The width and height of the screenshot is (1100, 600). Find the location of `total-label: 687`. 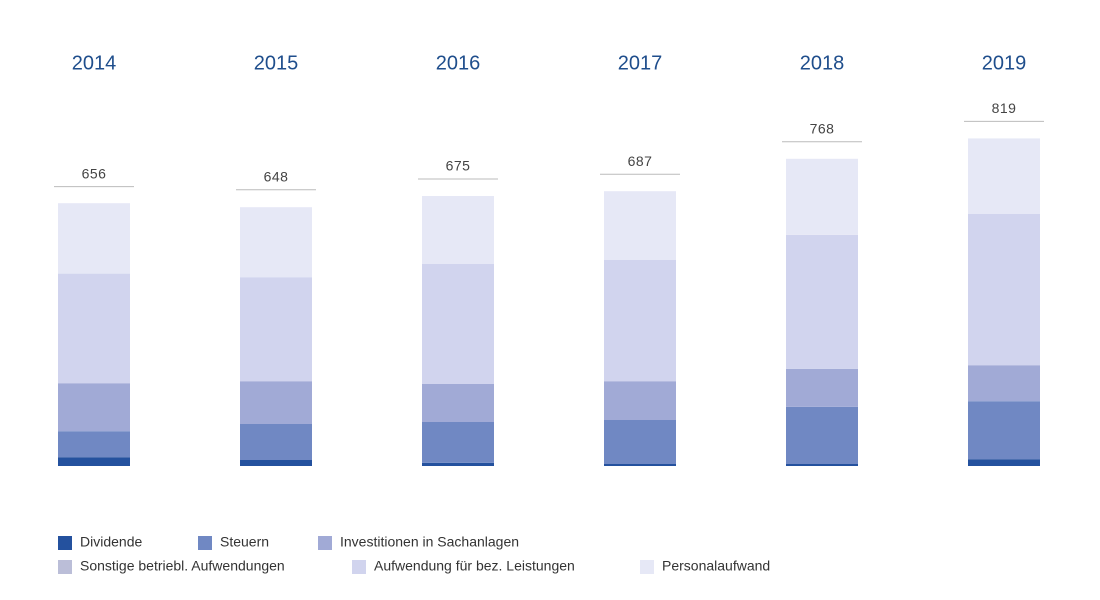

total-label: 687 is located at coordinates (640, 161).